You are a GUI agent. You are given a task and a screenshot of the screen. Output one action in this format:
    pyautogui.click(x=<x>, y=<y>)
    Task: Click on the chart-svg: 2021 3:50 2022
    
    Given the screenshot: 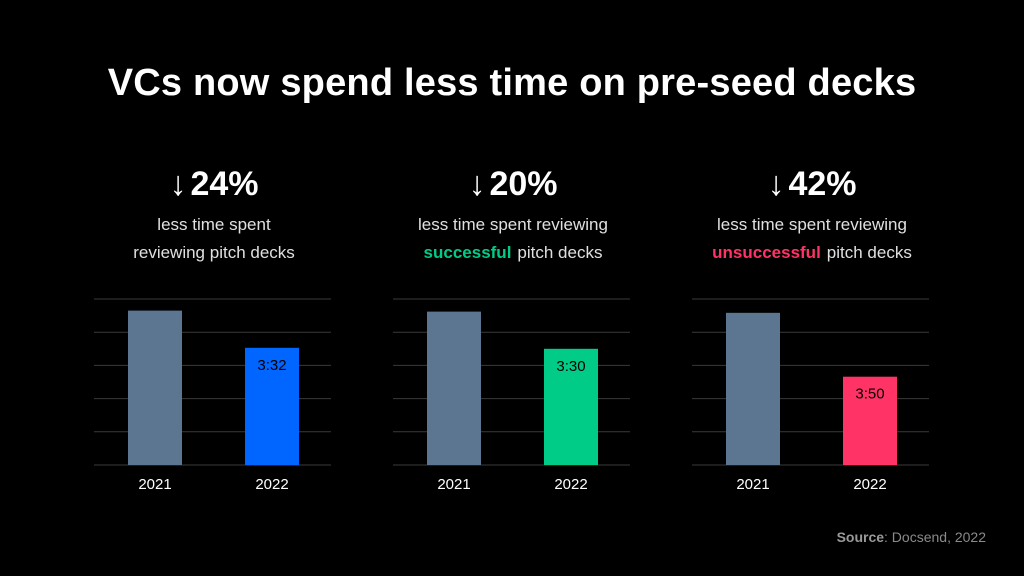 What is the action you would take?
    pyautogui.click(x=810, y=395)
    